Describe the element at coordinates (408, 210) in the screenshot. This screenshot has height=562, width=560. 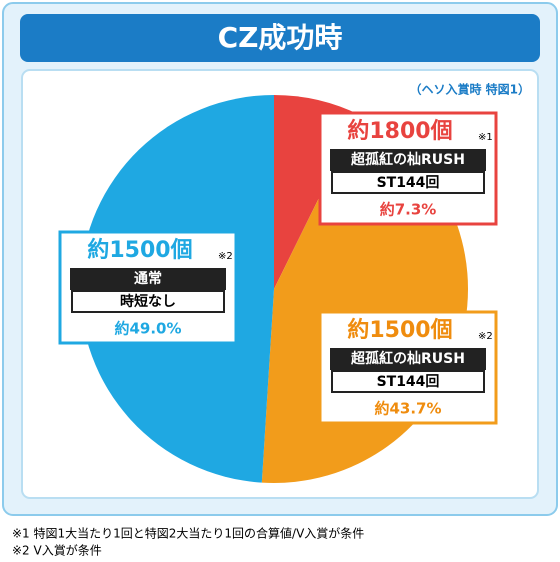
I see `value-label: 約7.3%` at that location.